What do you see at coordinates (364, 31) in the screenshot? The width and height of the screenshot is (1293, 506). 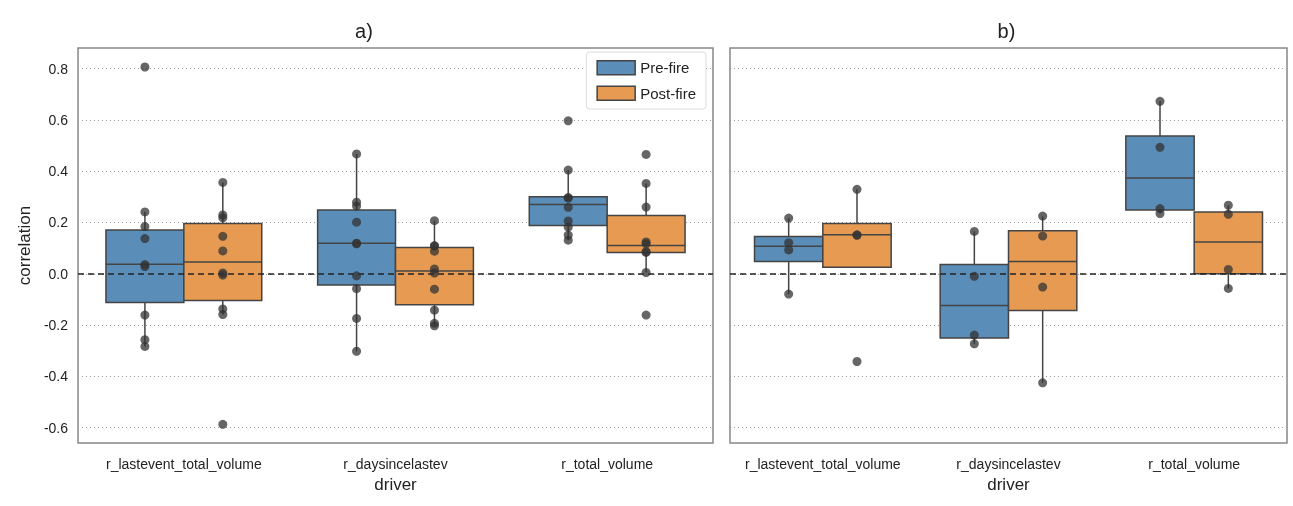 I see `chart-title: a)` at bounding box center [364, 31].